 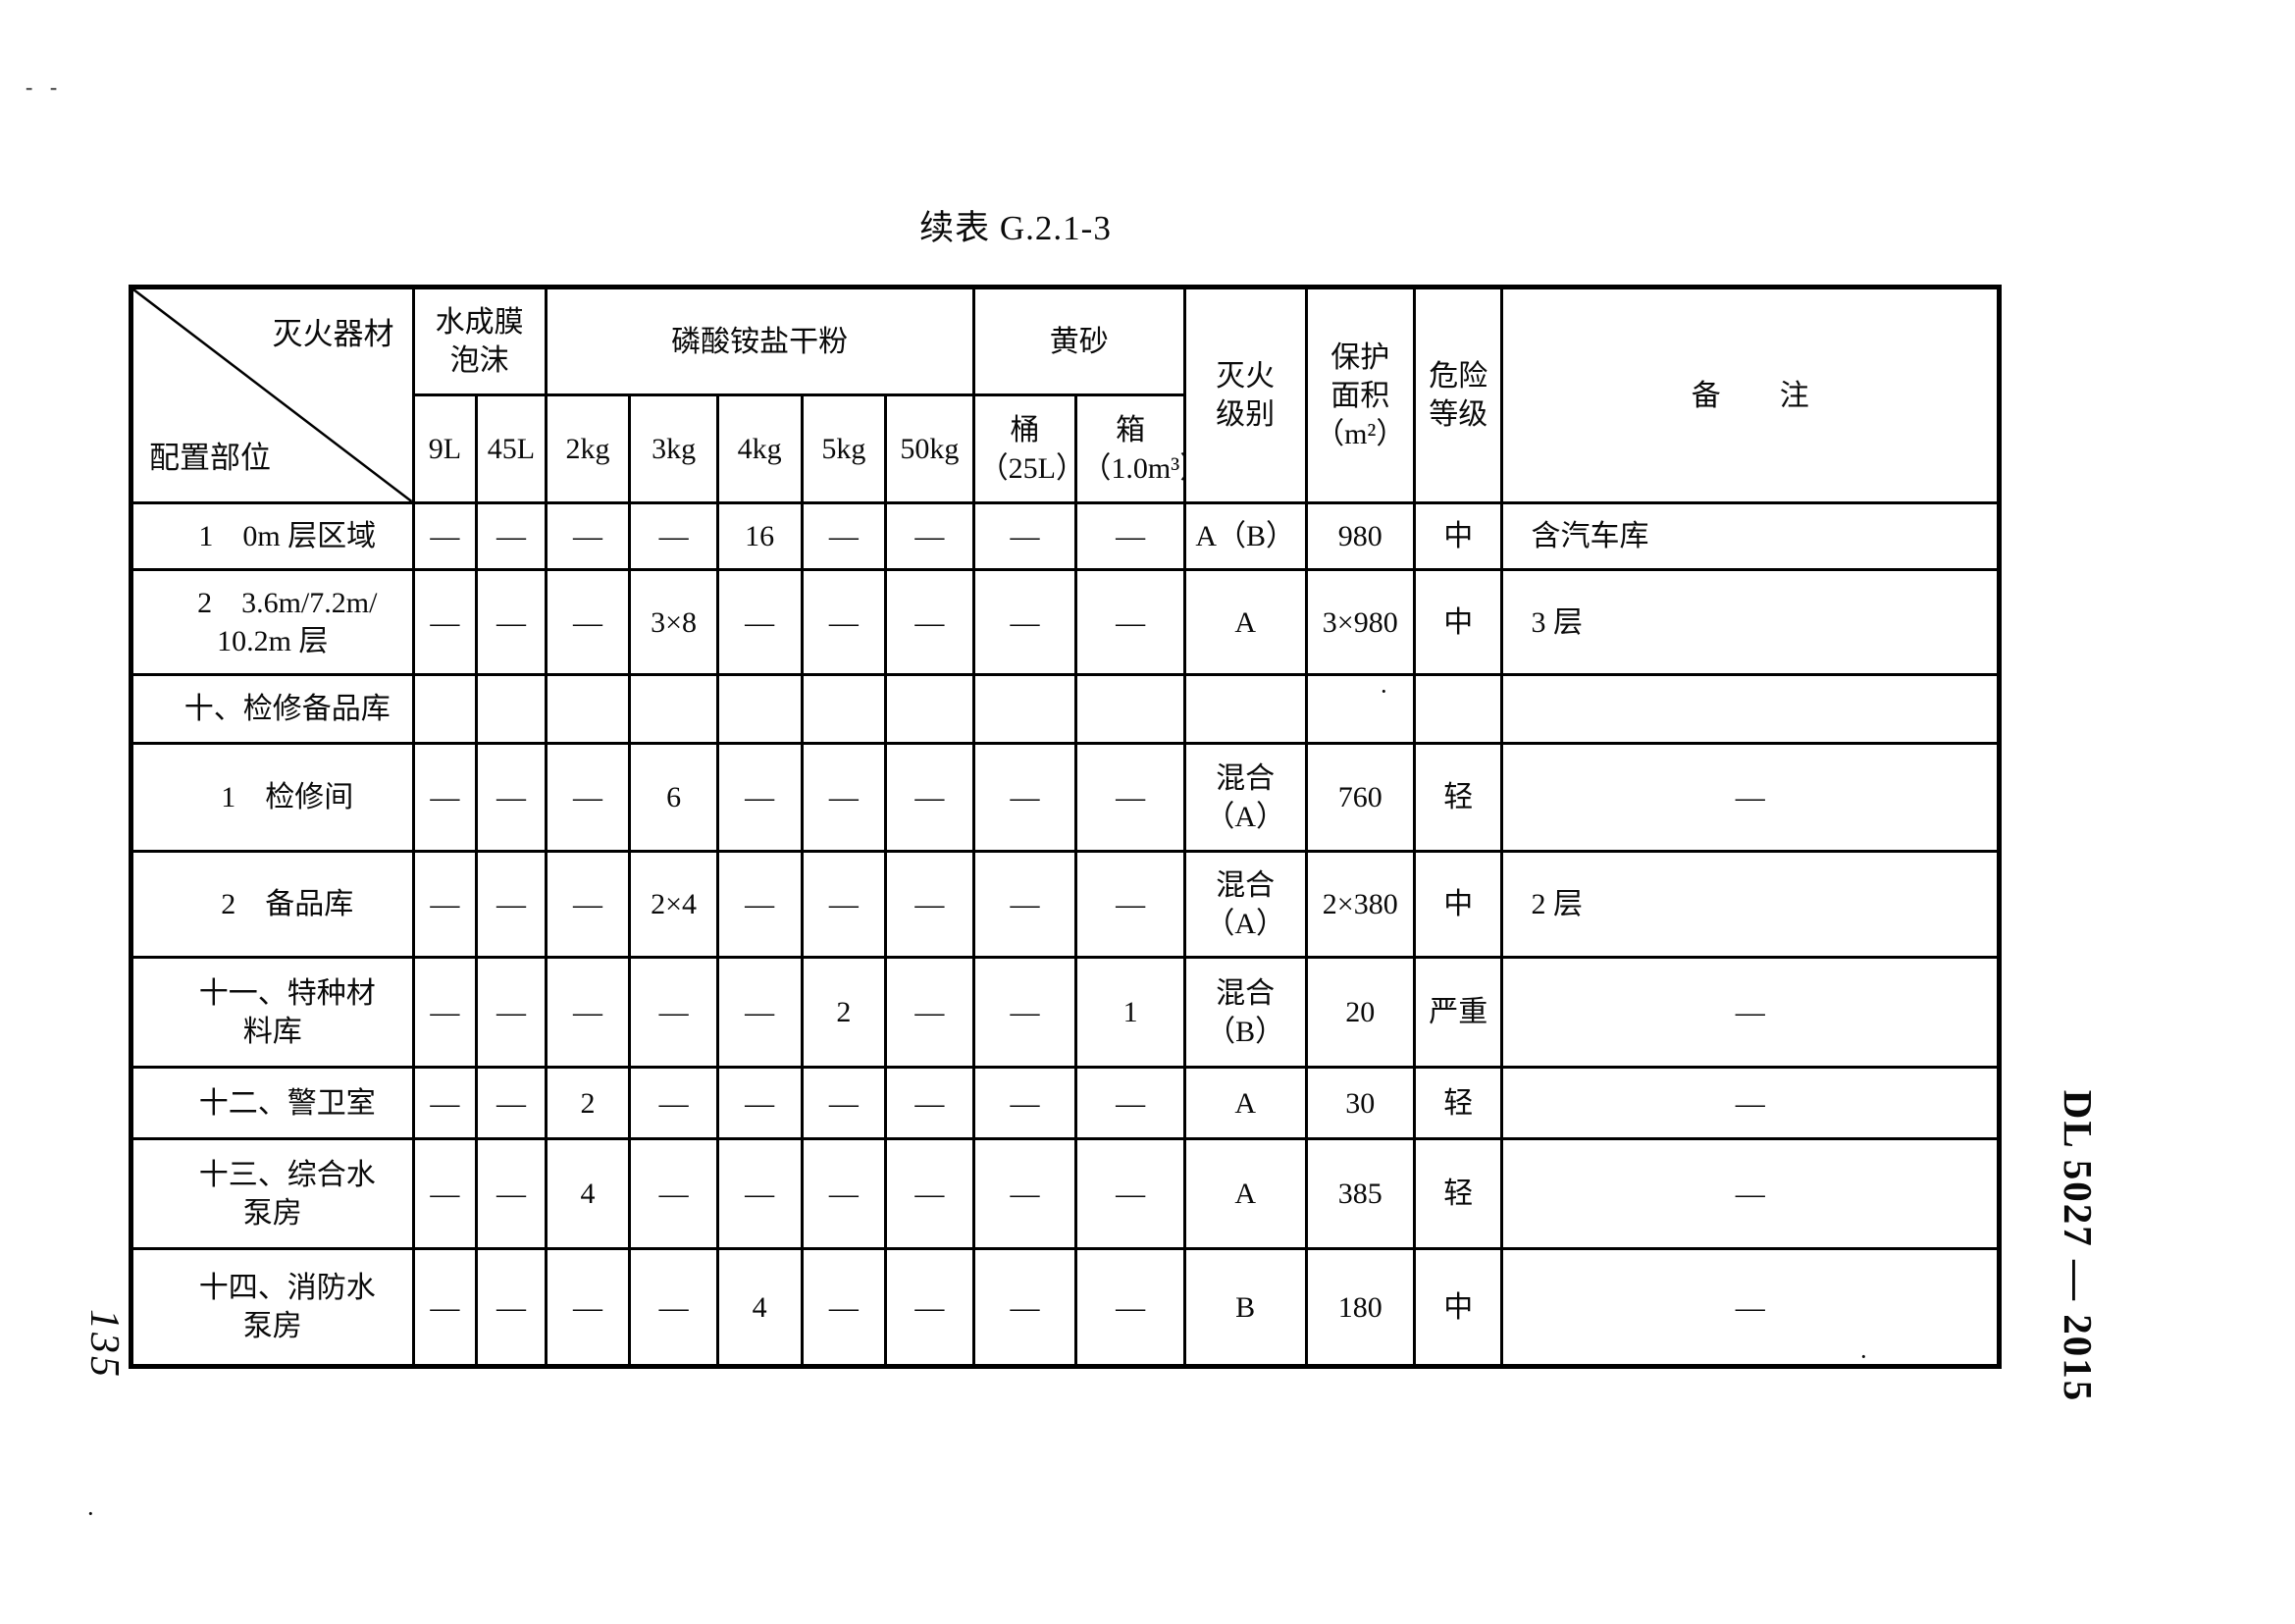 What do you see at coordinates (1078, 341) in the screenshot?
I see `group-header-sand: 黄砂` at bounding box center [1078, 341].